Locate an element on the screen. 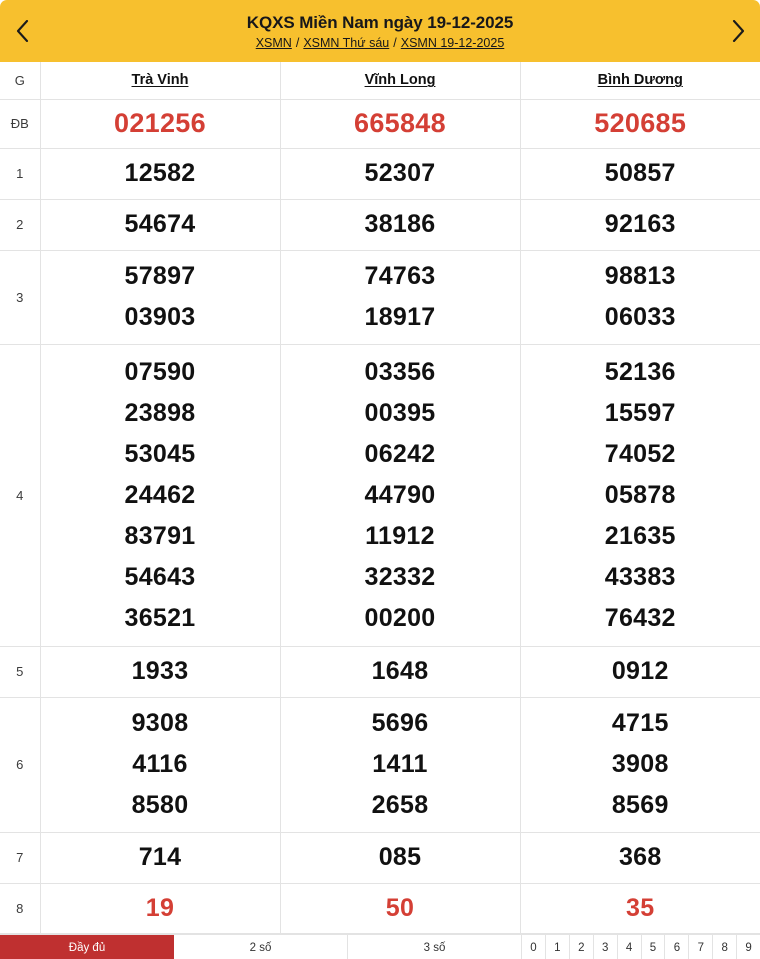 The height and width of the screenshot is (959, 760). result-number: 03356 is located at coordinates (400, 371).